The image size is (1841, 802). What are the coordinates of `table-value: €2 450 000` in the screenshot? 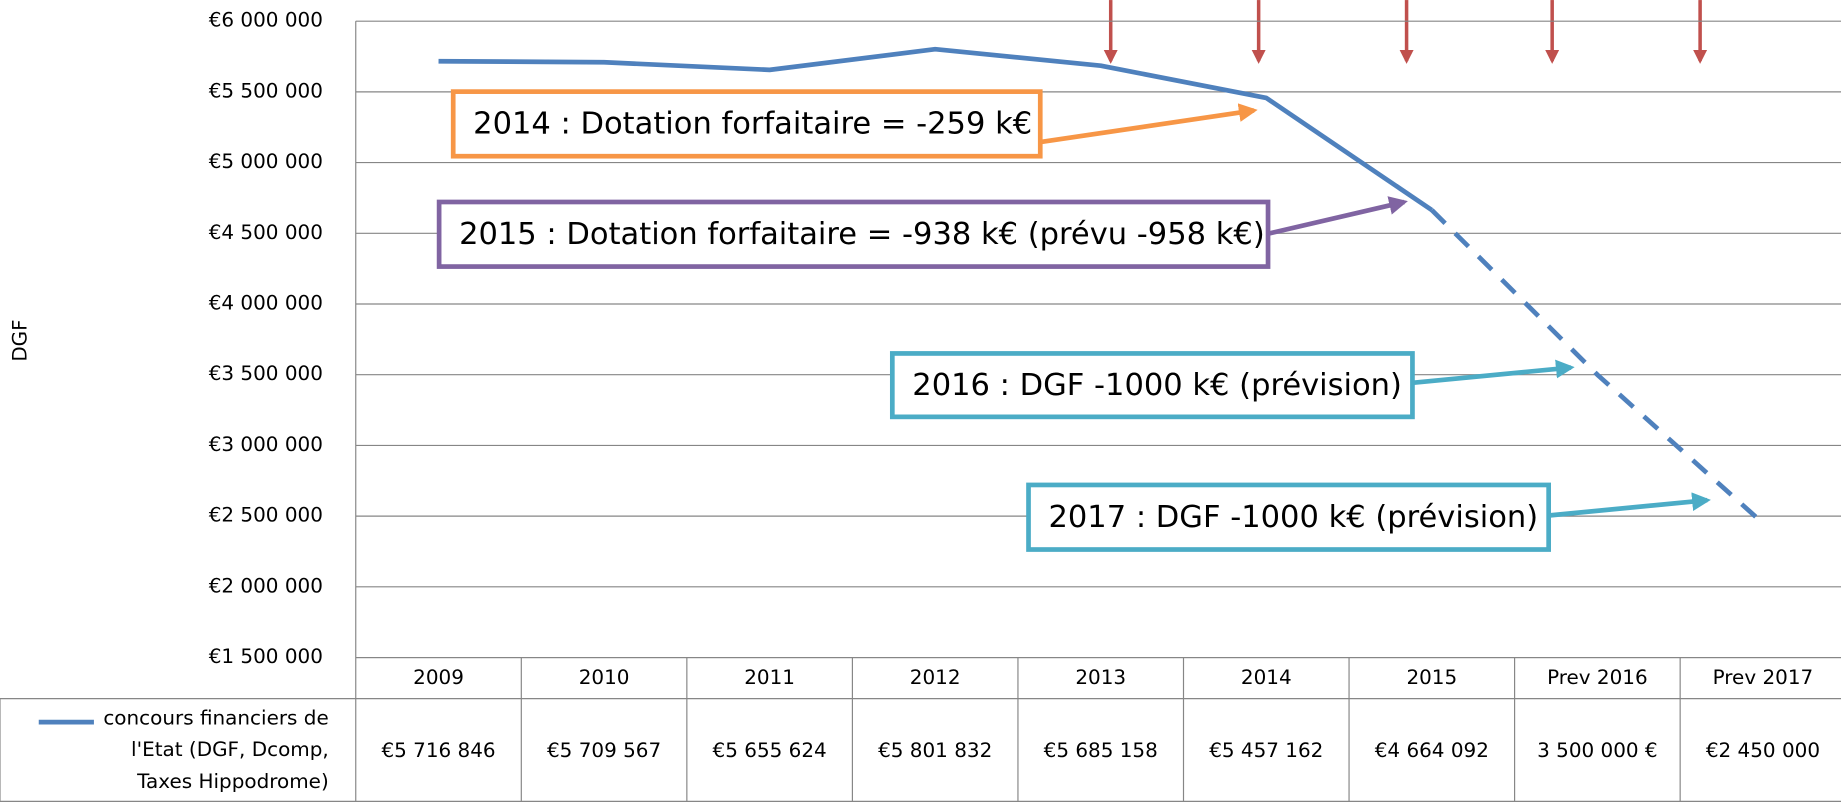 It's located at (1763, 750).